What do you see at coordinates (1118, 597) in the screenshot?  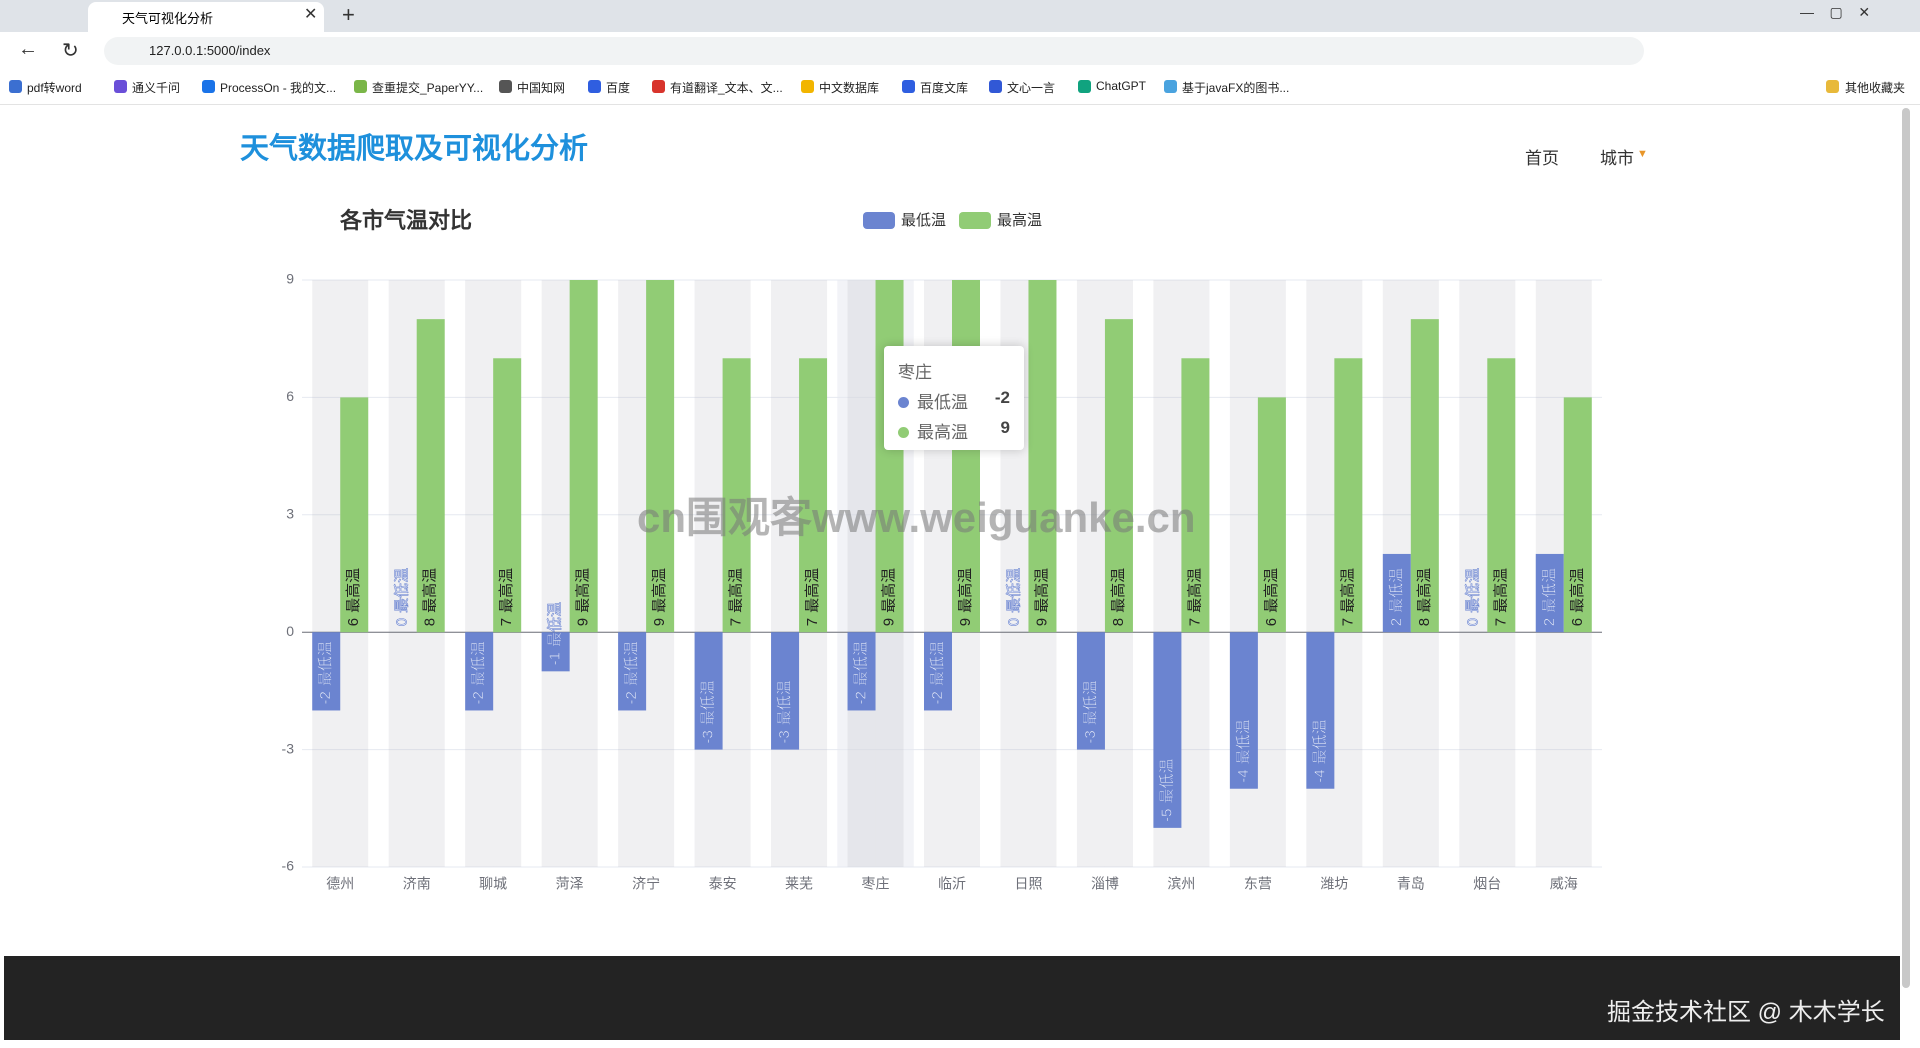 I see `data-label: 8 最高温` at bounding box center [1118, 597].